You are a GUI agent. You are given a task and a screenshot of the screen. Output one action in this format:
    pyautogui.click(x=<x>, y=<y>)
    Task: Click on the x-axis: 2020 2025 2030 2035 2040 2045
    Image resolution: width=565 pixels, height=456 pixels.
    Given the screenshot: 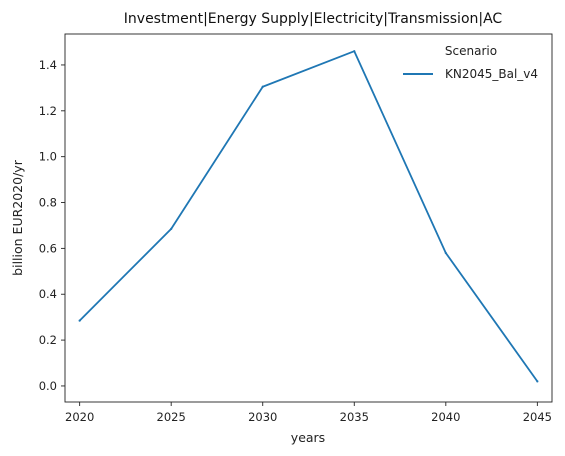 What is the action you would take?
    pyautogui.click(x=308, y=413)
    